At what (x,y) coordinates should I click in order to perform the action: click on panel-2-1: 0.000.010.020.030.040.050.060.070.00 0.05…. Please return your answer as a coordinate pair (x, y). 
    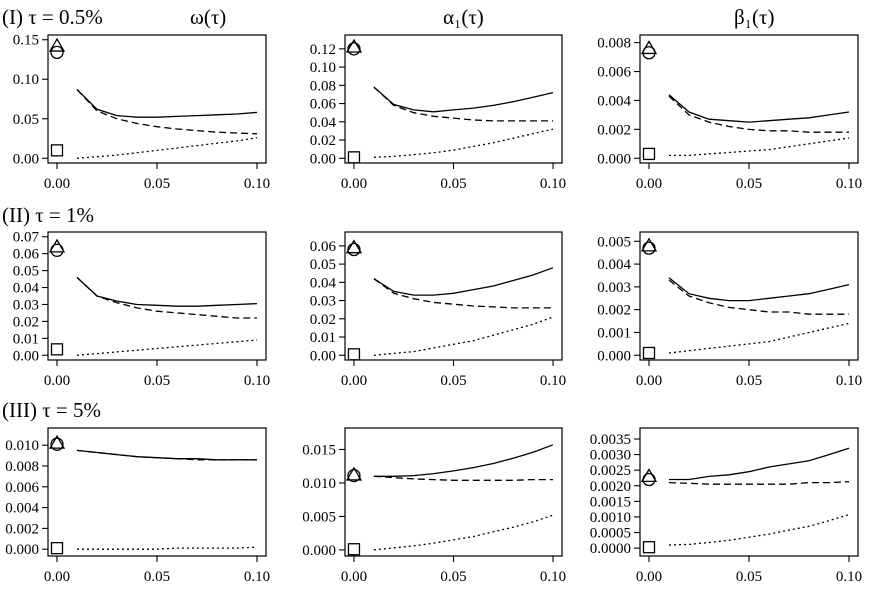
    Looking at the image, I should click on (141, 309).